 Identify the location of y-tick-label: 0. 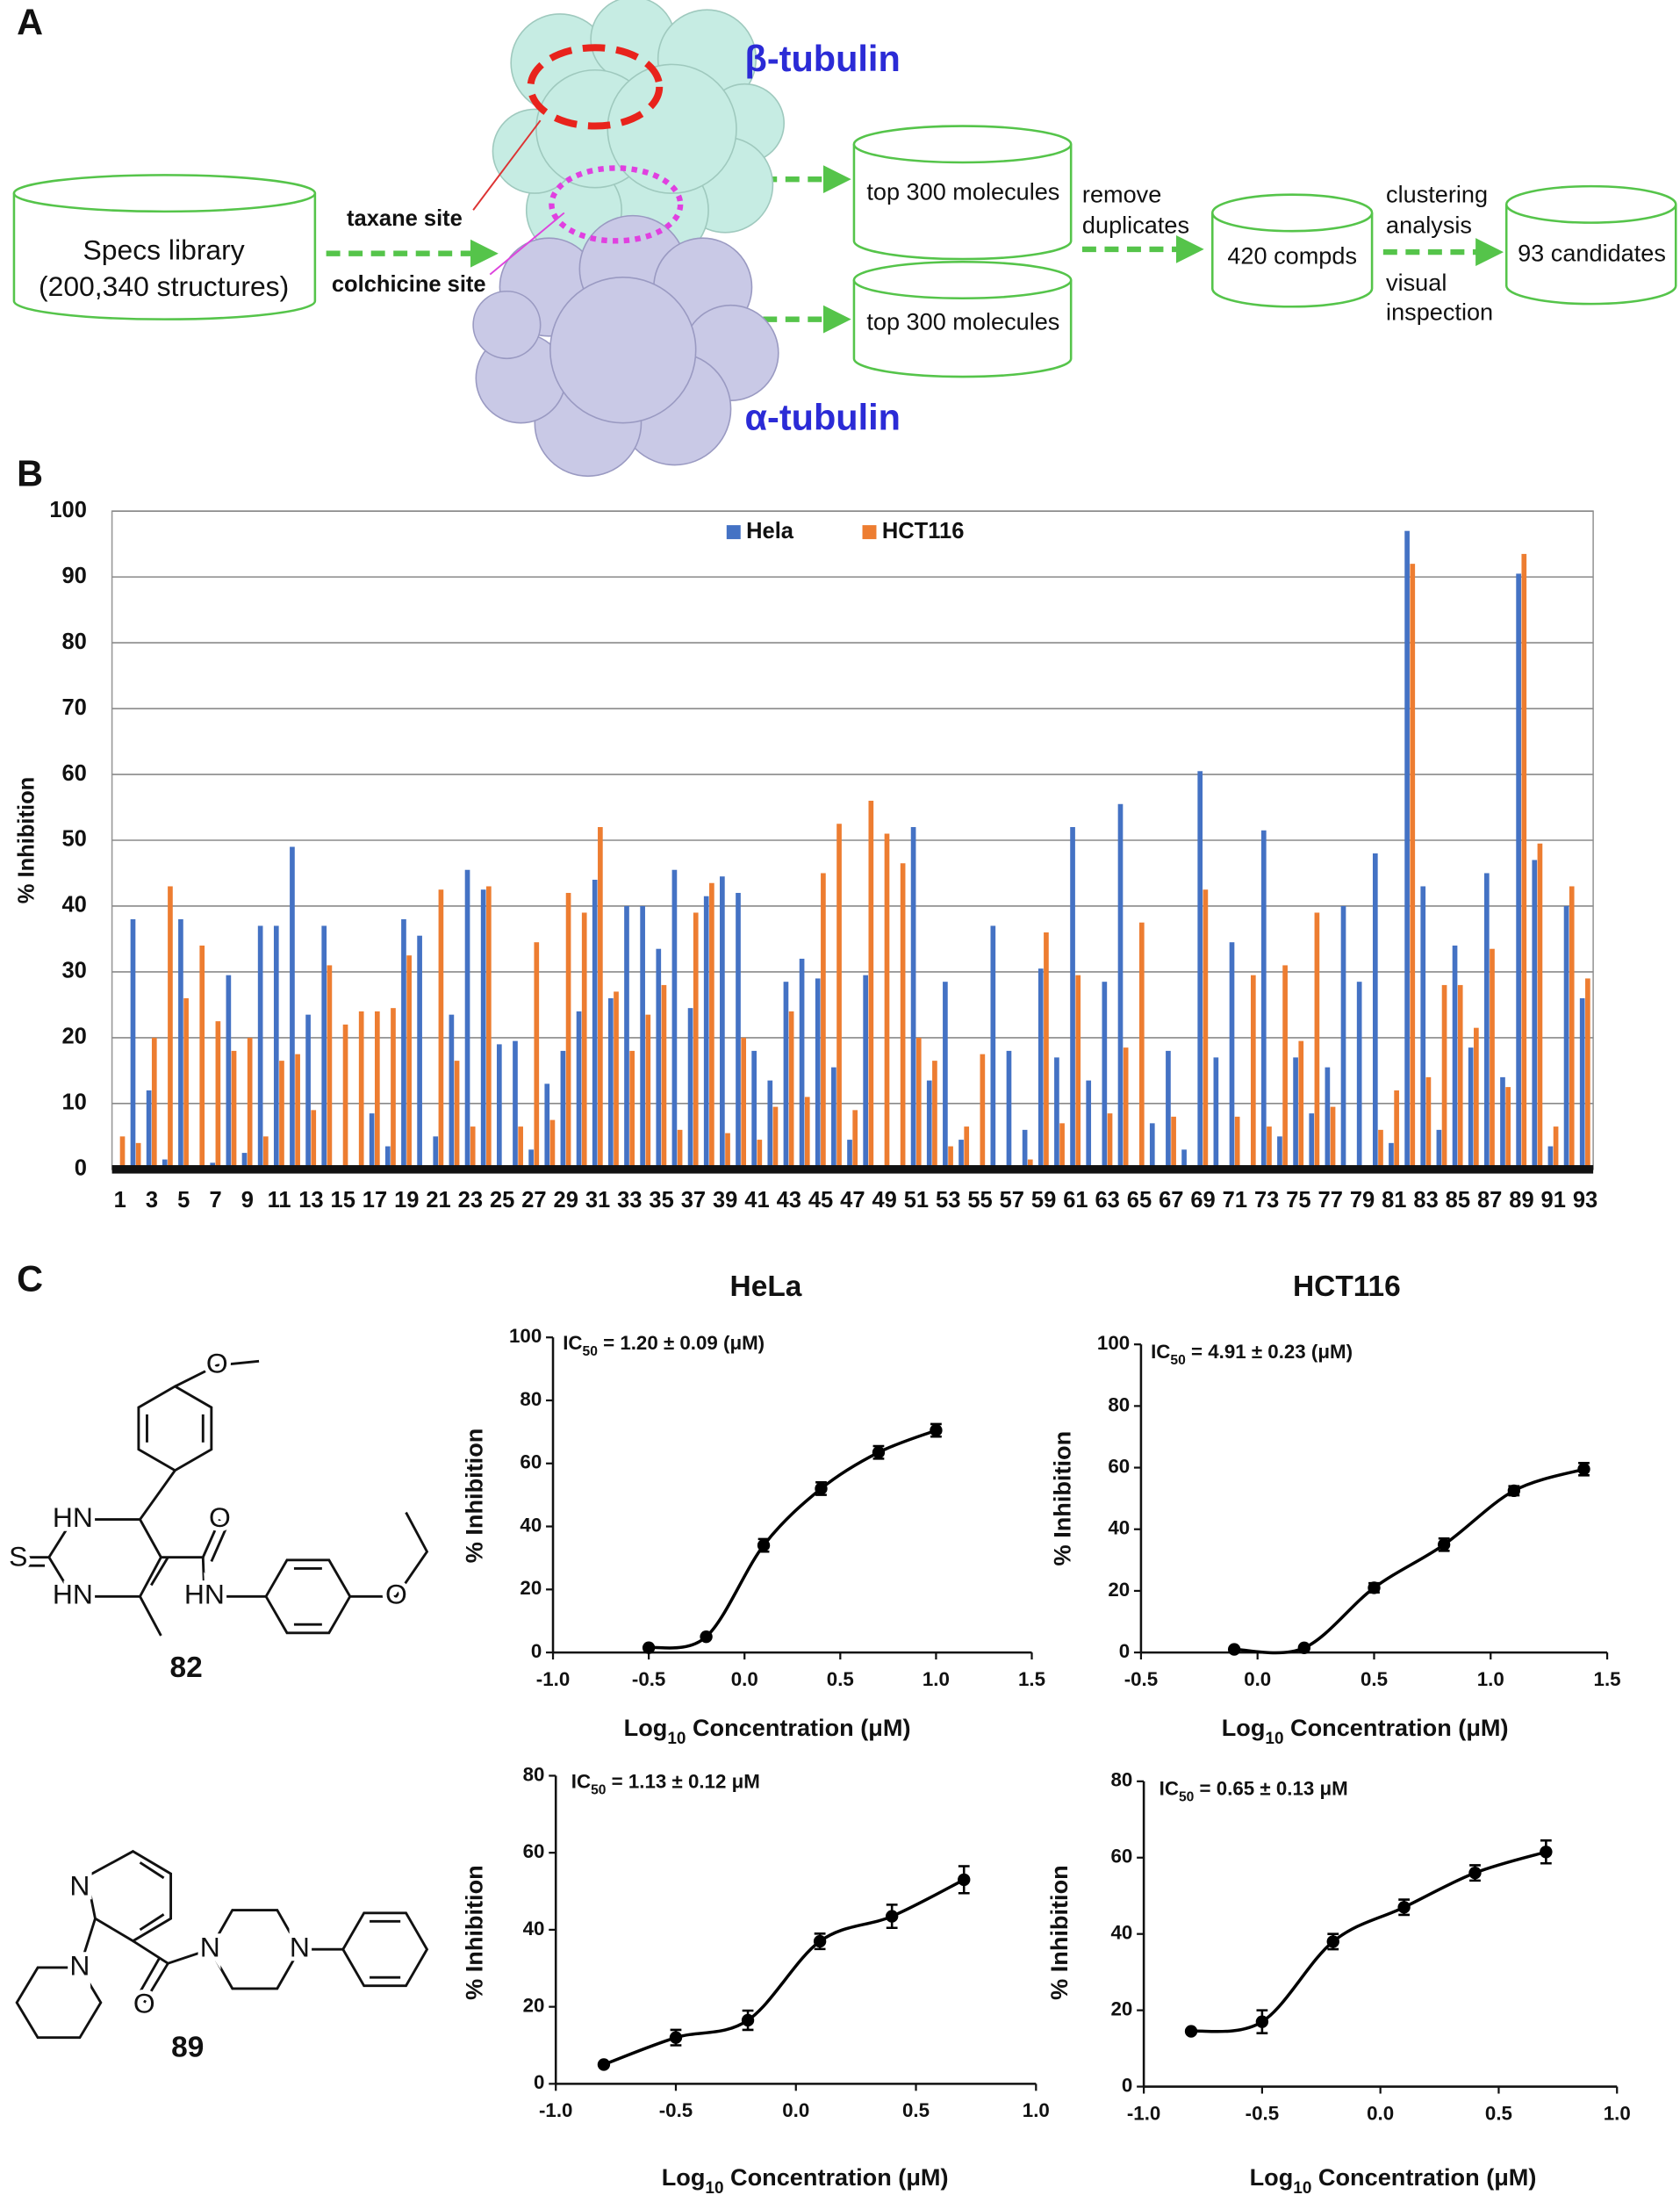
(1127, 2085).